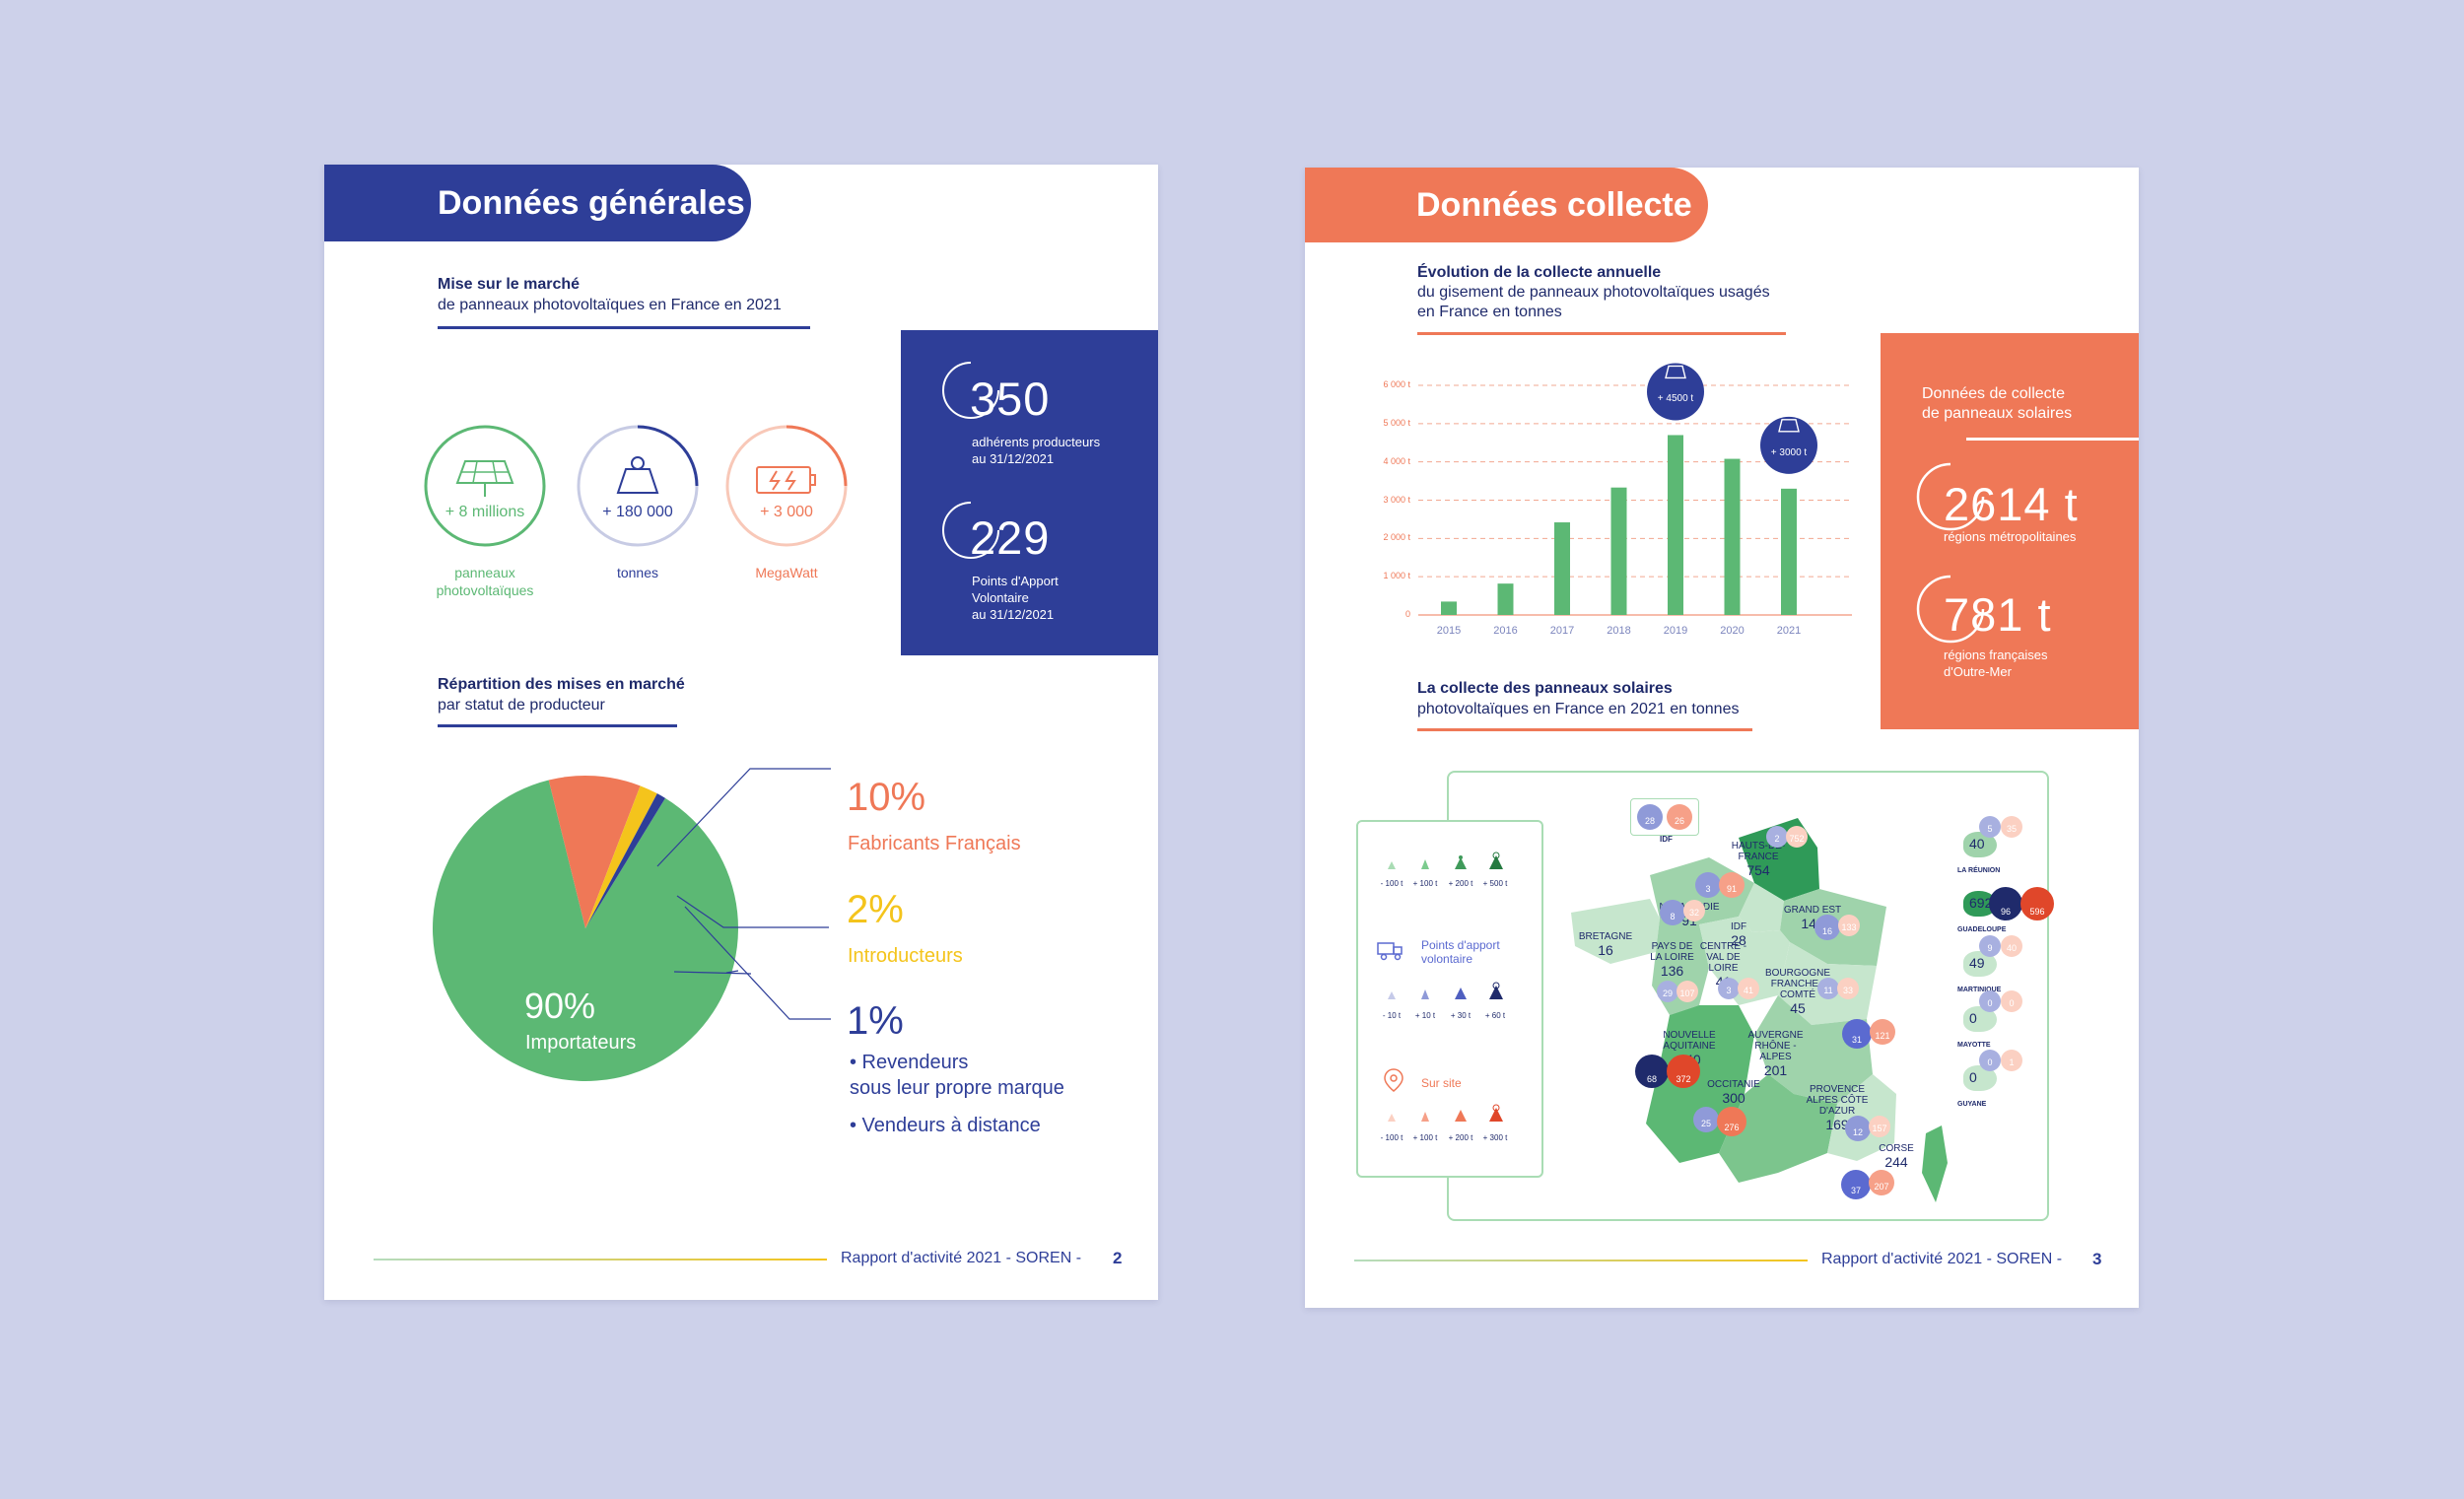 The image size is (2464, 1499). What do you see at coordinates (1990, 1060) in the screenshot?
I see `overseas-pav-bubble: 0` at bounding box center [1990, 1060].